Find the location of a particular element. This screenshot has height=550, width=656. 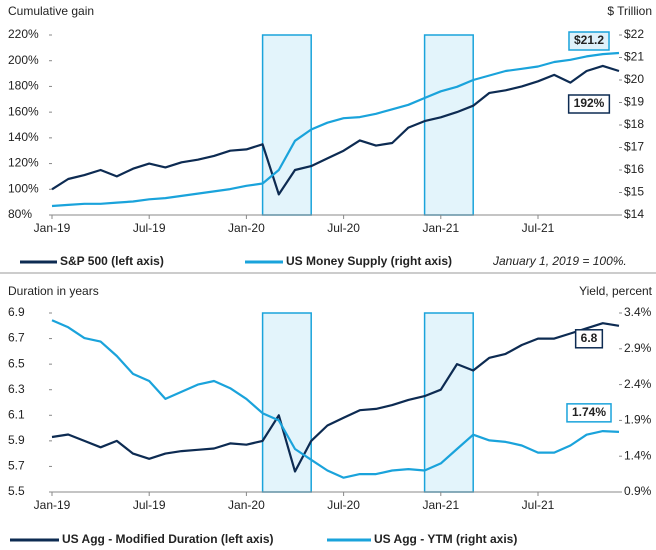

legend-label: US Money Supply (right axis) is located at coordinates (369, 261).